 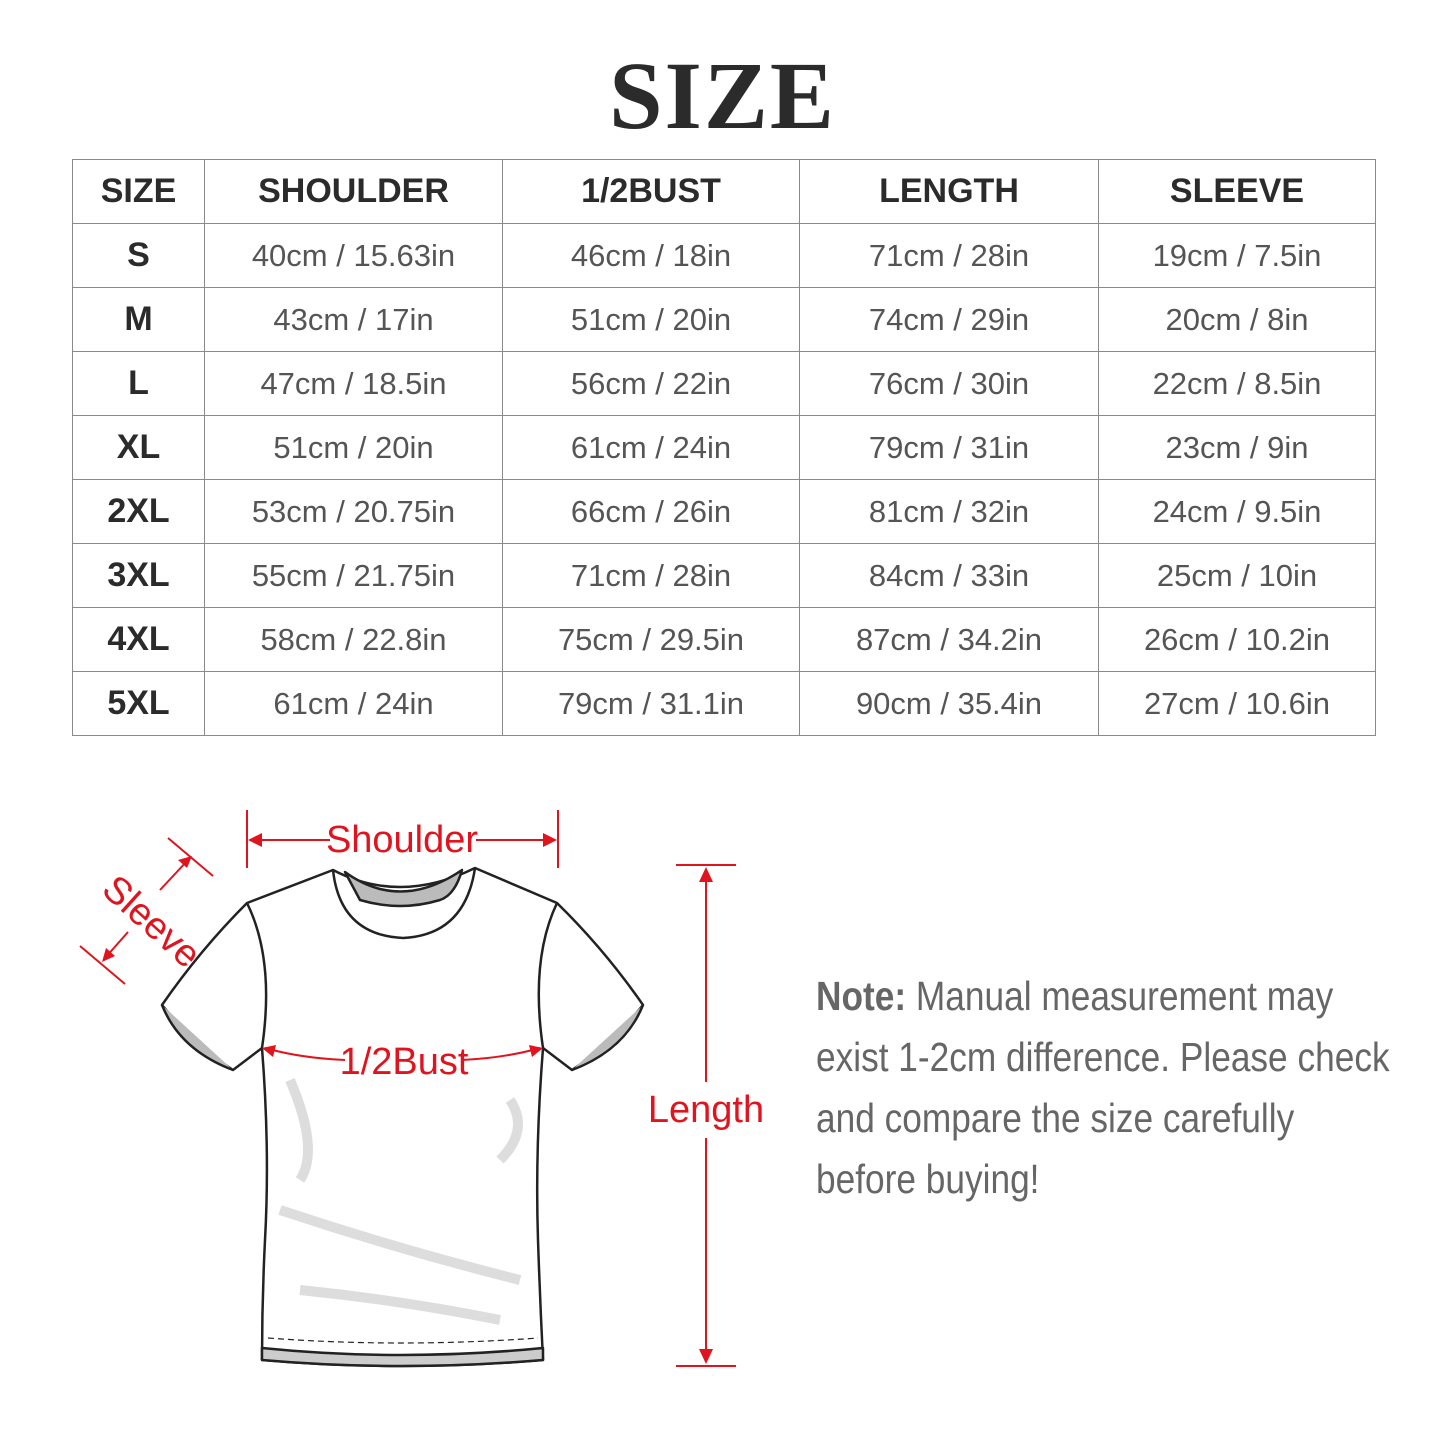 What do you see at coordinates (1237, 383) in the screenshot?
I see `measurement-cell: 22cm / 8.5in` at bounding box center [1237, 383].